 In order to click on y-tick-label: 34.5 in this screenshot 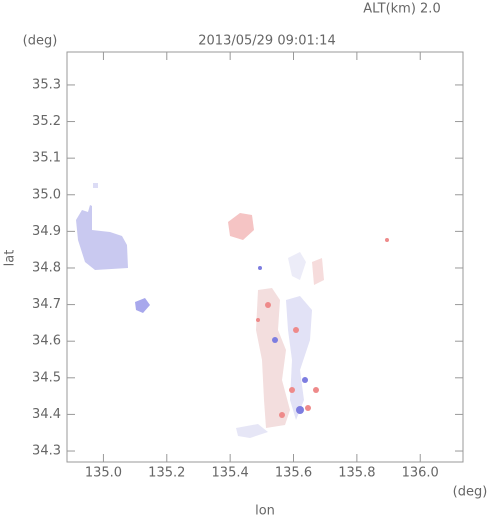, I will do `click(46, 377)`.